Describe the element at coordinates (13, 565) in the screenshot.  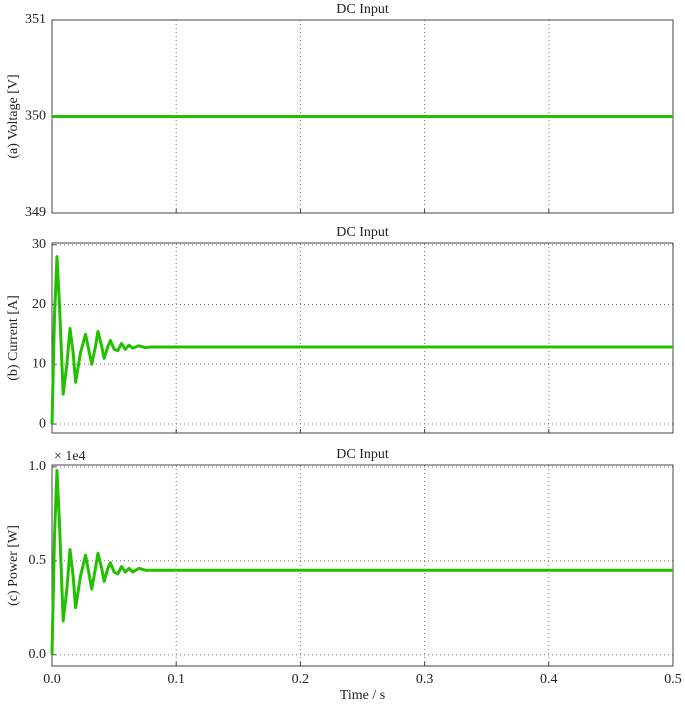
I see `y-axis-label: (c) Power [W]` at that location.